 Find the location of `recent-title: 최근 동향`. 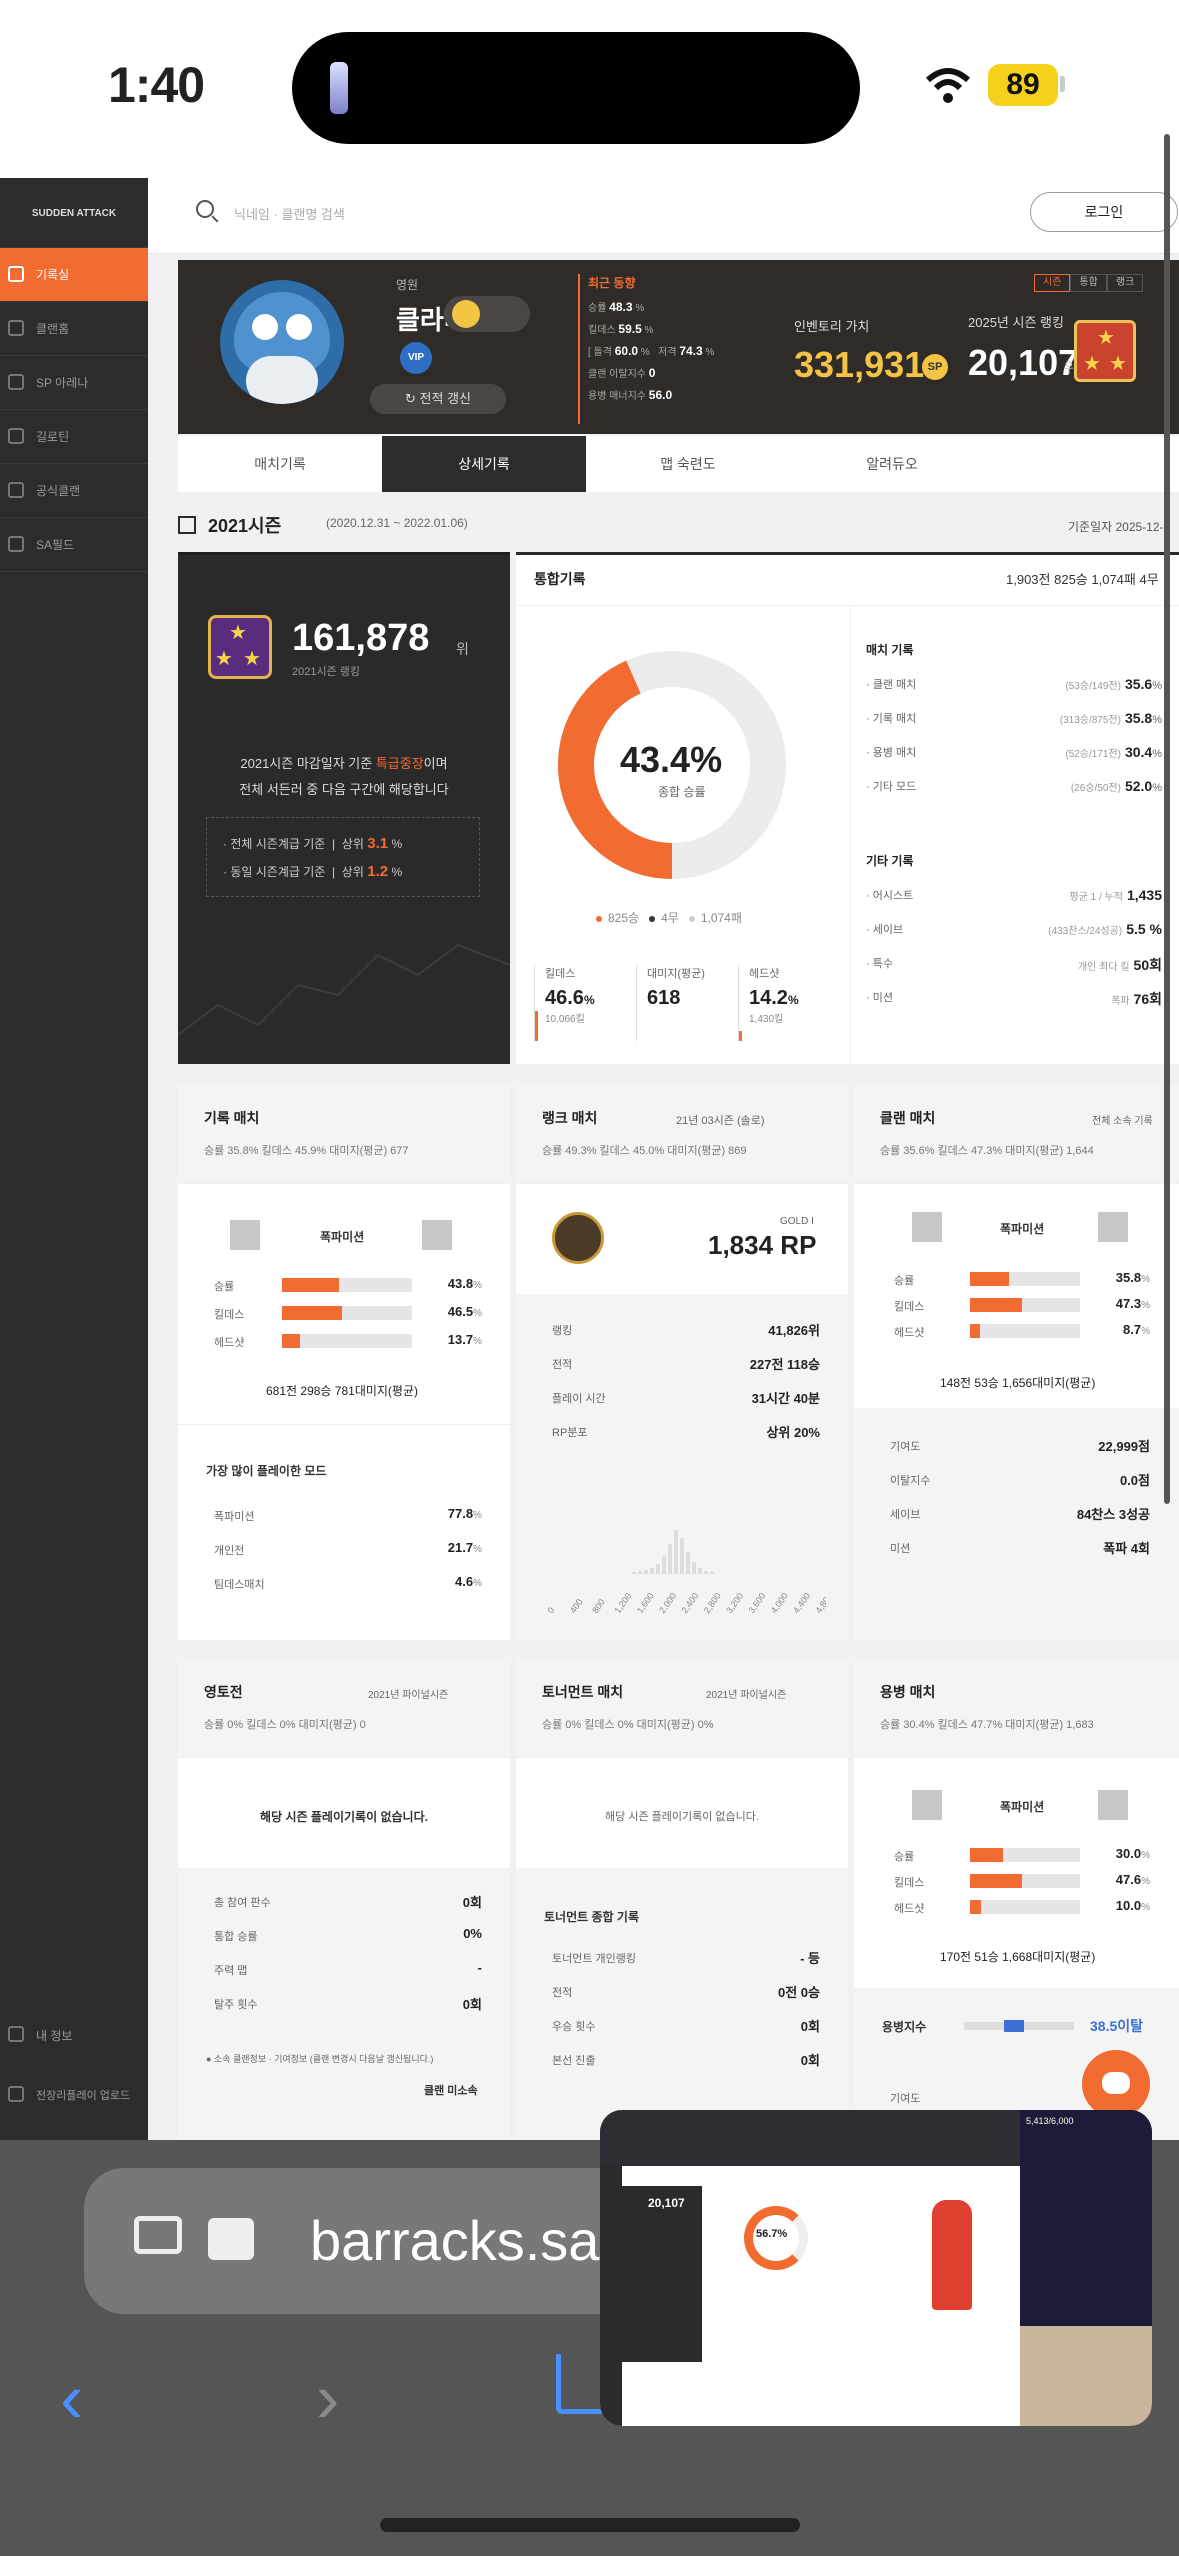

recent-title: 최근 동향 is located at coordinates (612, 283).